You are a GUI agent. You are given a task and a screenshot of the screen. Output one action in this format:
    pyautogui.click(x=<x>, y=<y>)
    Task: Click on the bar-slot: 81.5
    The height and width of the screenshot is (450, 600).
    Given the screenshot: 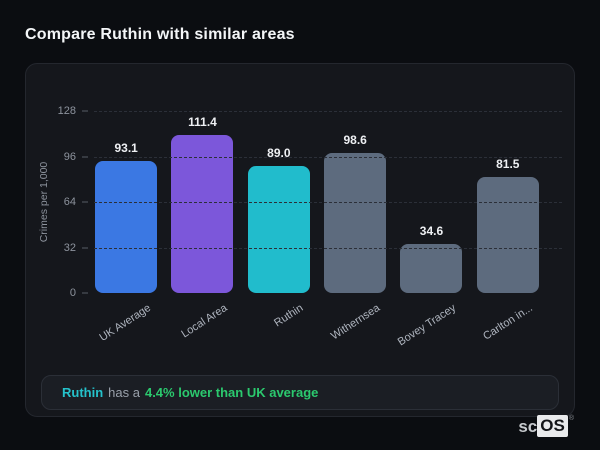 What is the action you would take?
    pyautogui.click(x=508, y=202)
    